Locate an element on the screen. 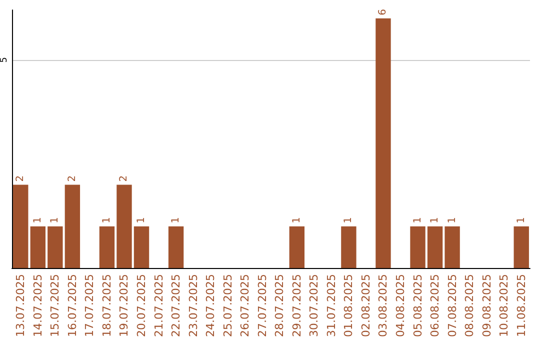 This screenshot has height=340, width=540. x-tick-label: 29.07.2025 is located at coordinates (297, 306).